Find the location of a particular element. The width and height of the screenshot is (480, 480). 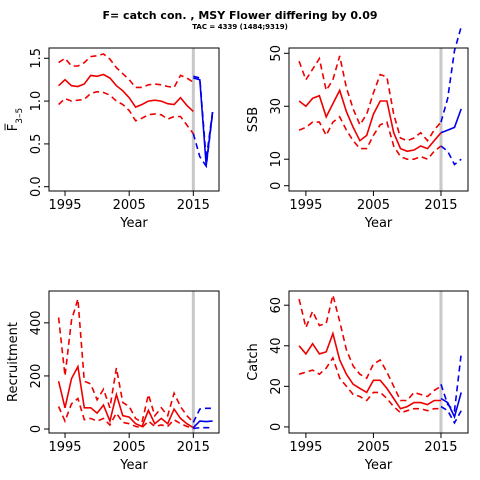

ssb-x-tick-label: 2005 is located at coordinates (373, 205).